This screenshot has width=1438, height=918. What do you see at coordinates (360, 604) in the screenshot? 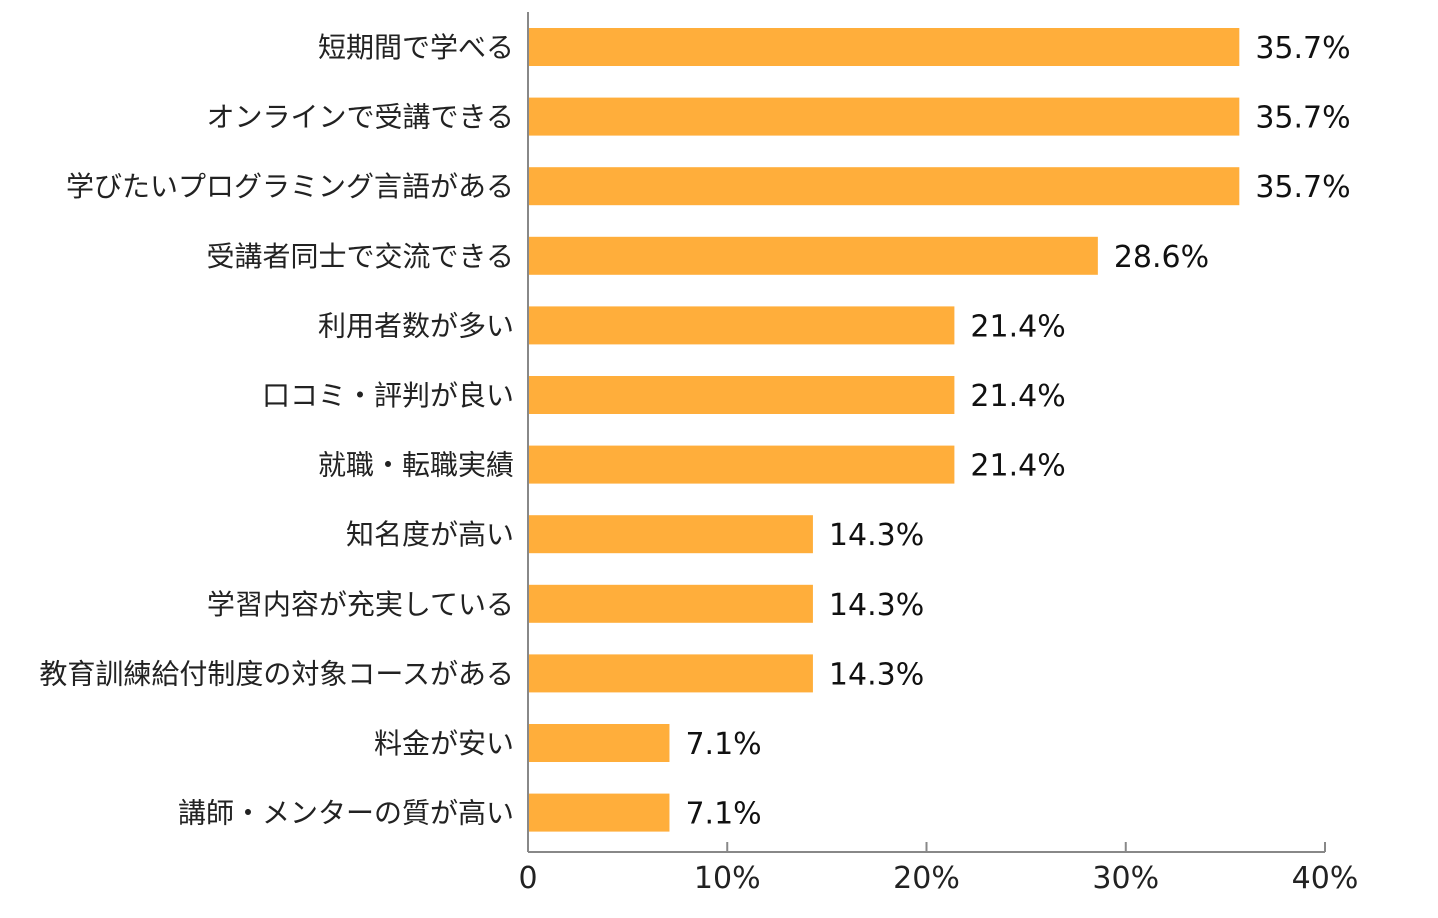
I see `category-label-8: 学習内容が充実している` at bounding box center [360, 604].